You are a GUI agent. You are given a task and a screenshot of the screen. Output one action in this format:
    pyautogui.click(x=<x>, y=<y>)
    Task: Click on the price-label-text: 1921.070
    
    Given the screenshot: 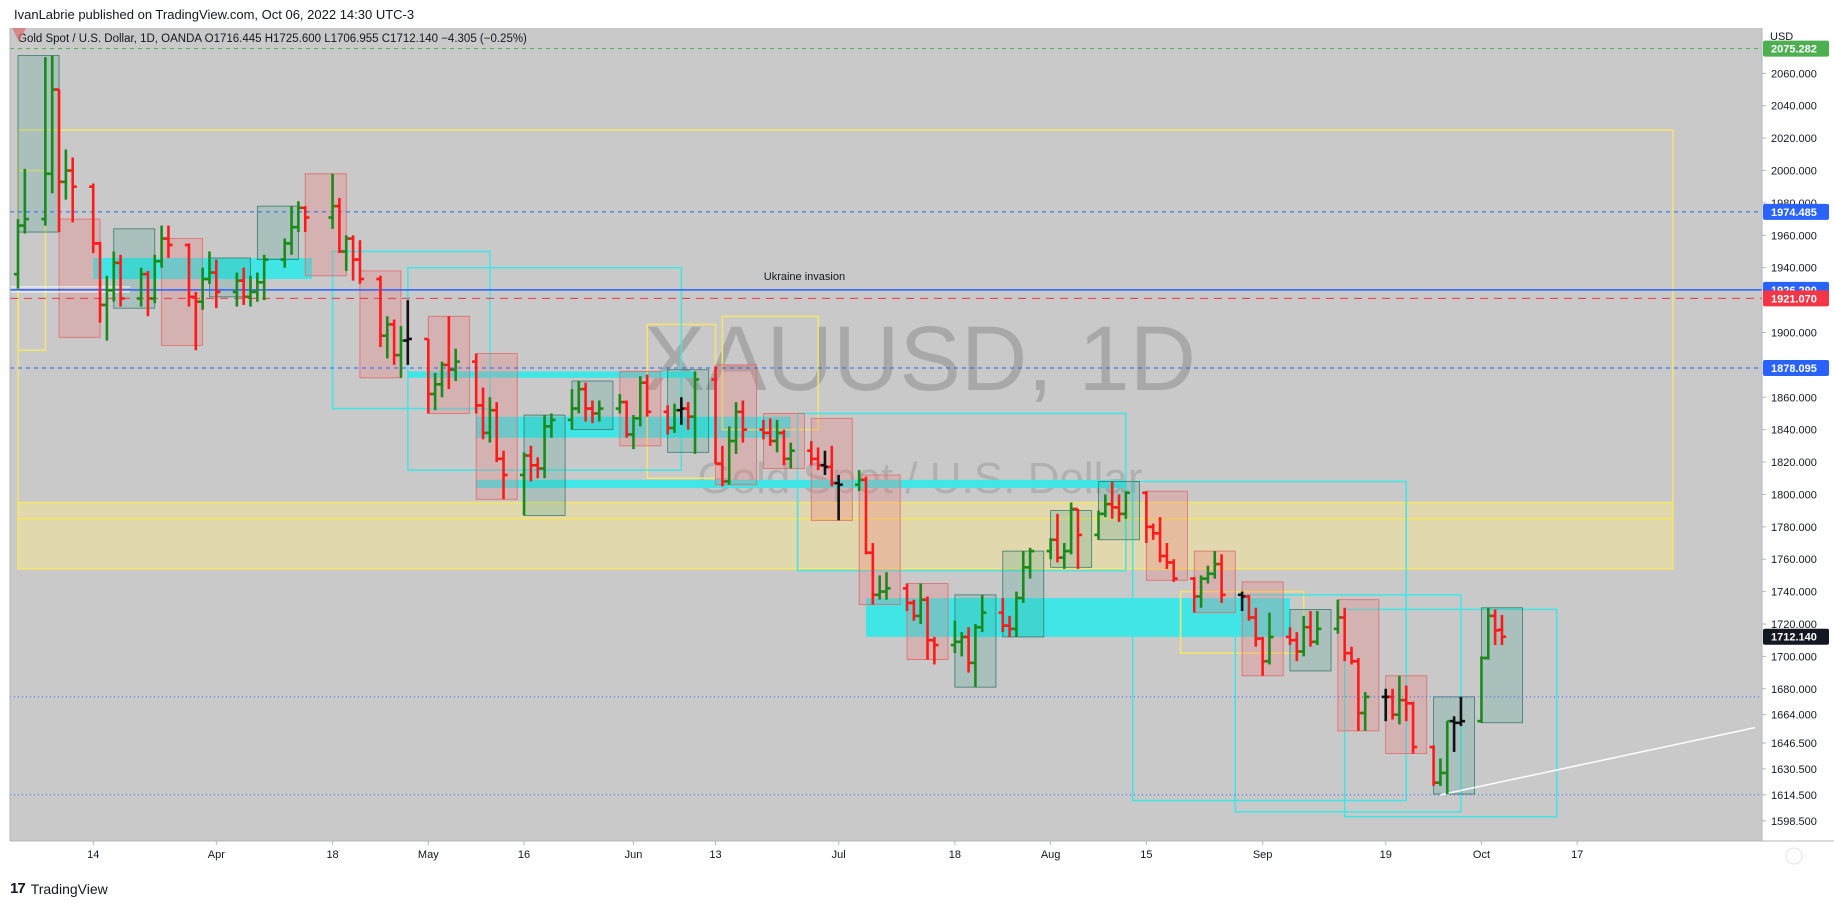 What is the action you would take?
    pyautogui.click(x=1794, y=299)
    